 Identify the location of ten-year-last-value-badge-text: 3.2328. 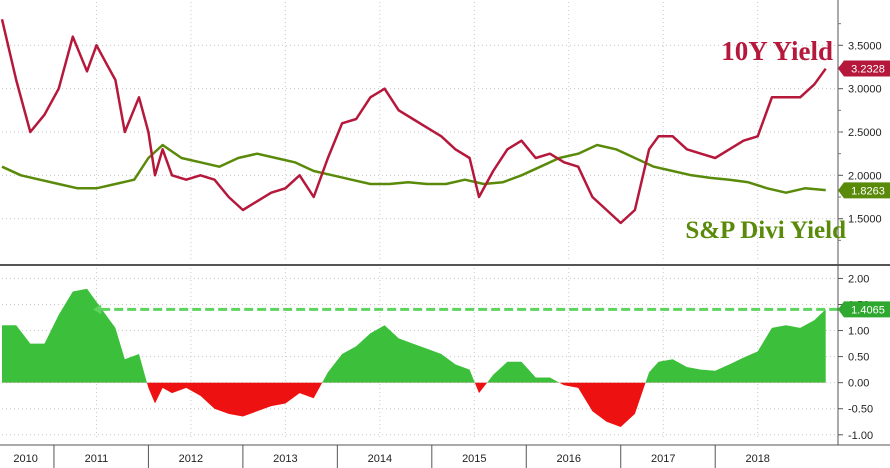
(868, 69).